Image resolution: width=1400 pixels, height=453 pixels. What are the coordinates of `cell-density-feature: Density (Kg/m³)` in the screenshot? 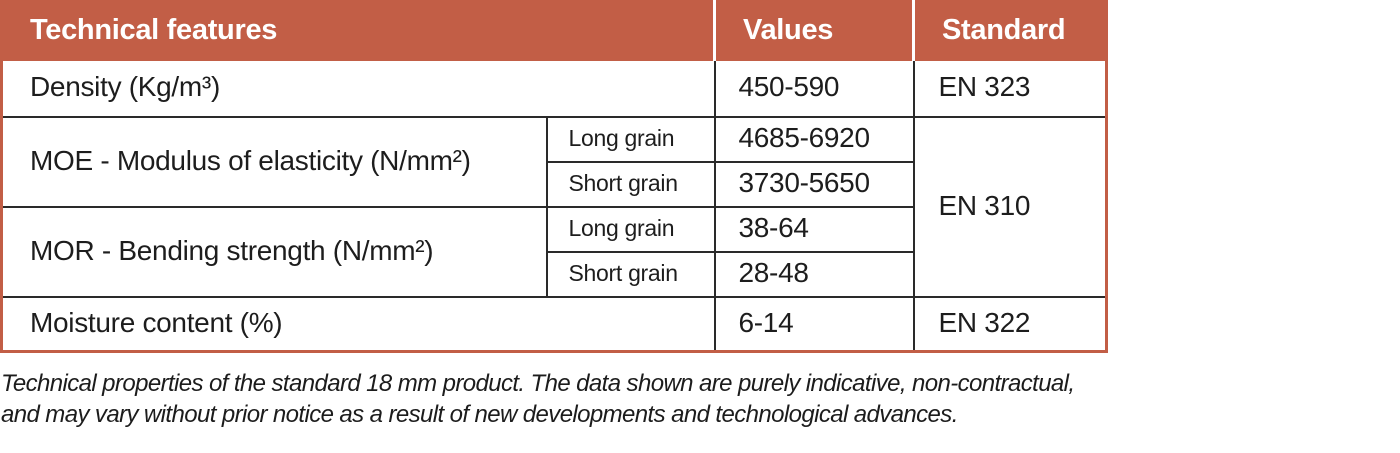 It's located at (358, 88).